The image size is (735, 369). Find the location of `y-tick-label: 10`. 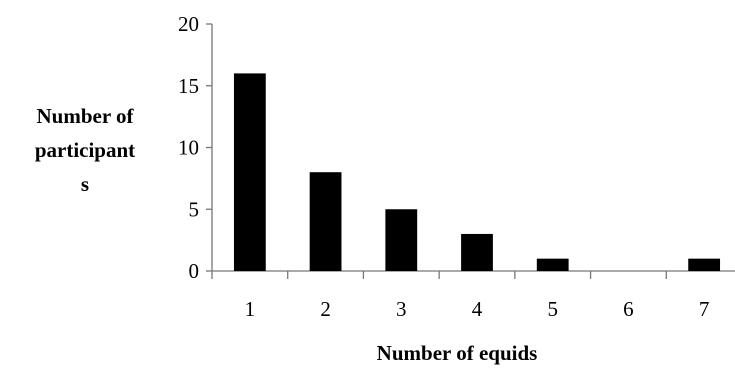

y-tick-label: 10 is located at coordinates (188, 148).